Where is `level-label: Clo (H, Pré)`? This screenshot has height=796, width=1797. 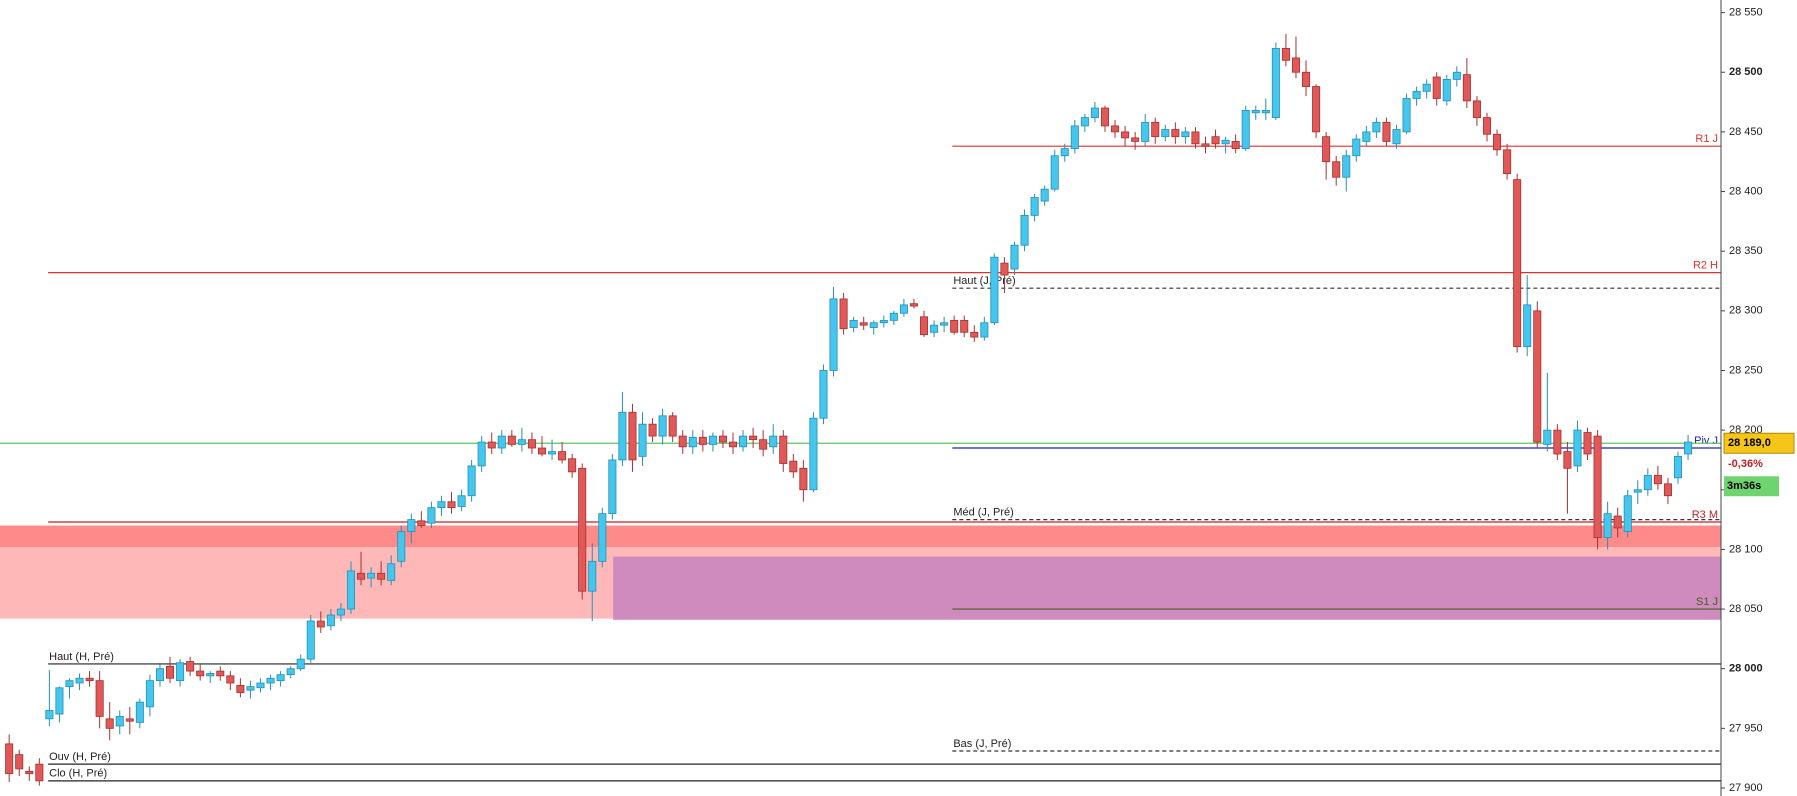 level-label: Clo (H, Pré) is located at coordinates (78, 774).